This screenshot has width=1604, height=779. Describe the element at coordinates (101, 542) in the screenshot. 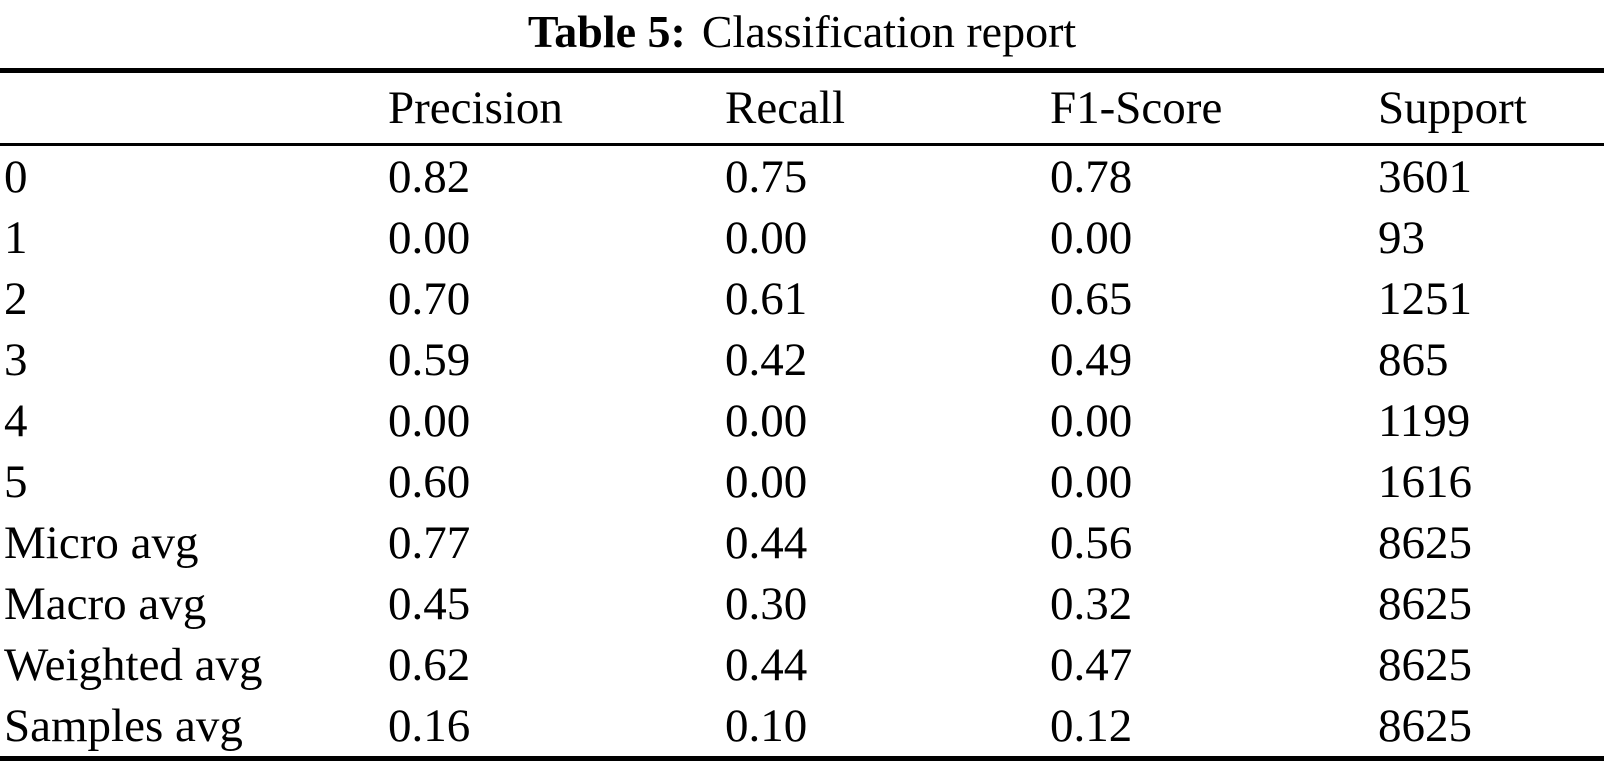

I see `row-label: Micro avg` at that location.